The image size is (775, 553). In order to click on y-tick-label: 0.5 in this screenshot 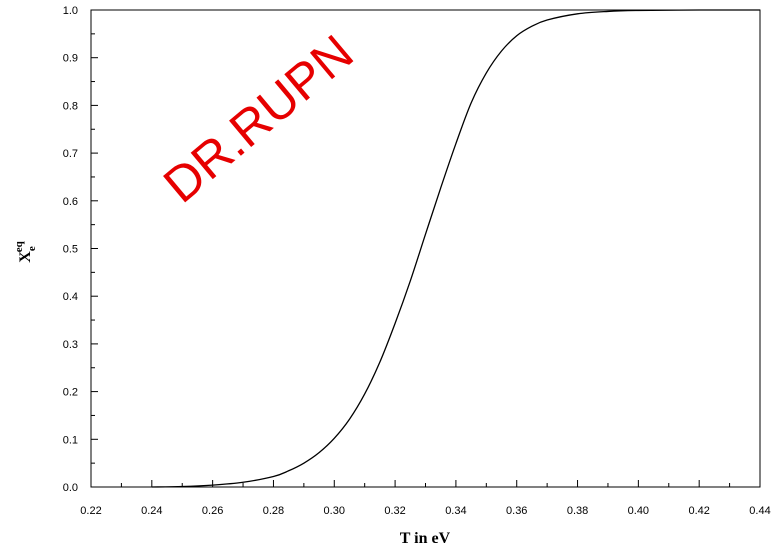, I will do `click(70, 250)`.